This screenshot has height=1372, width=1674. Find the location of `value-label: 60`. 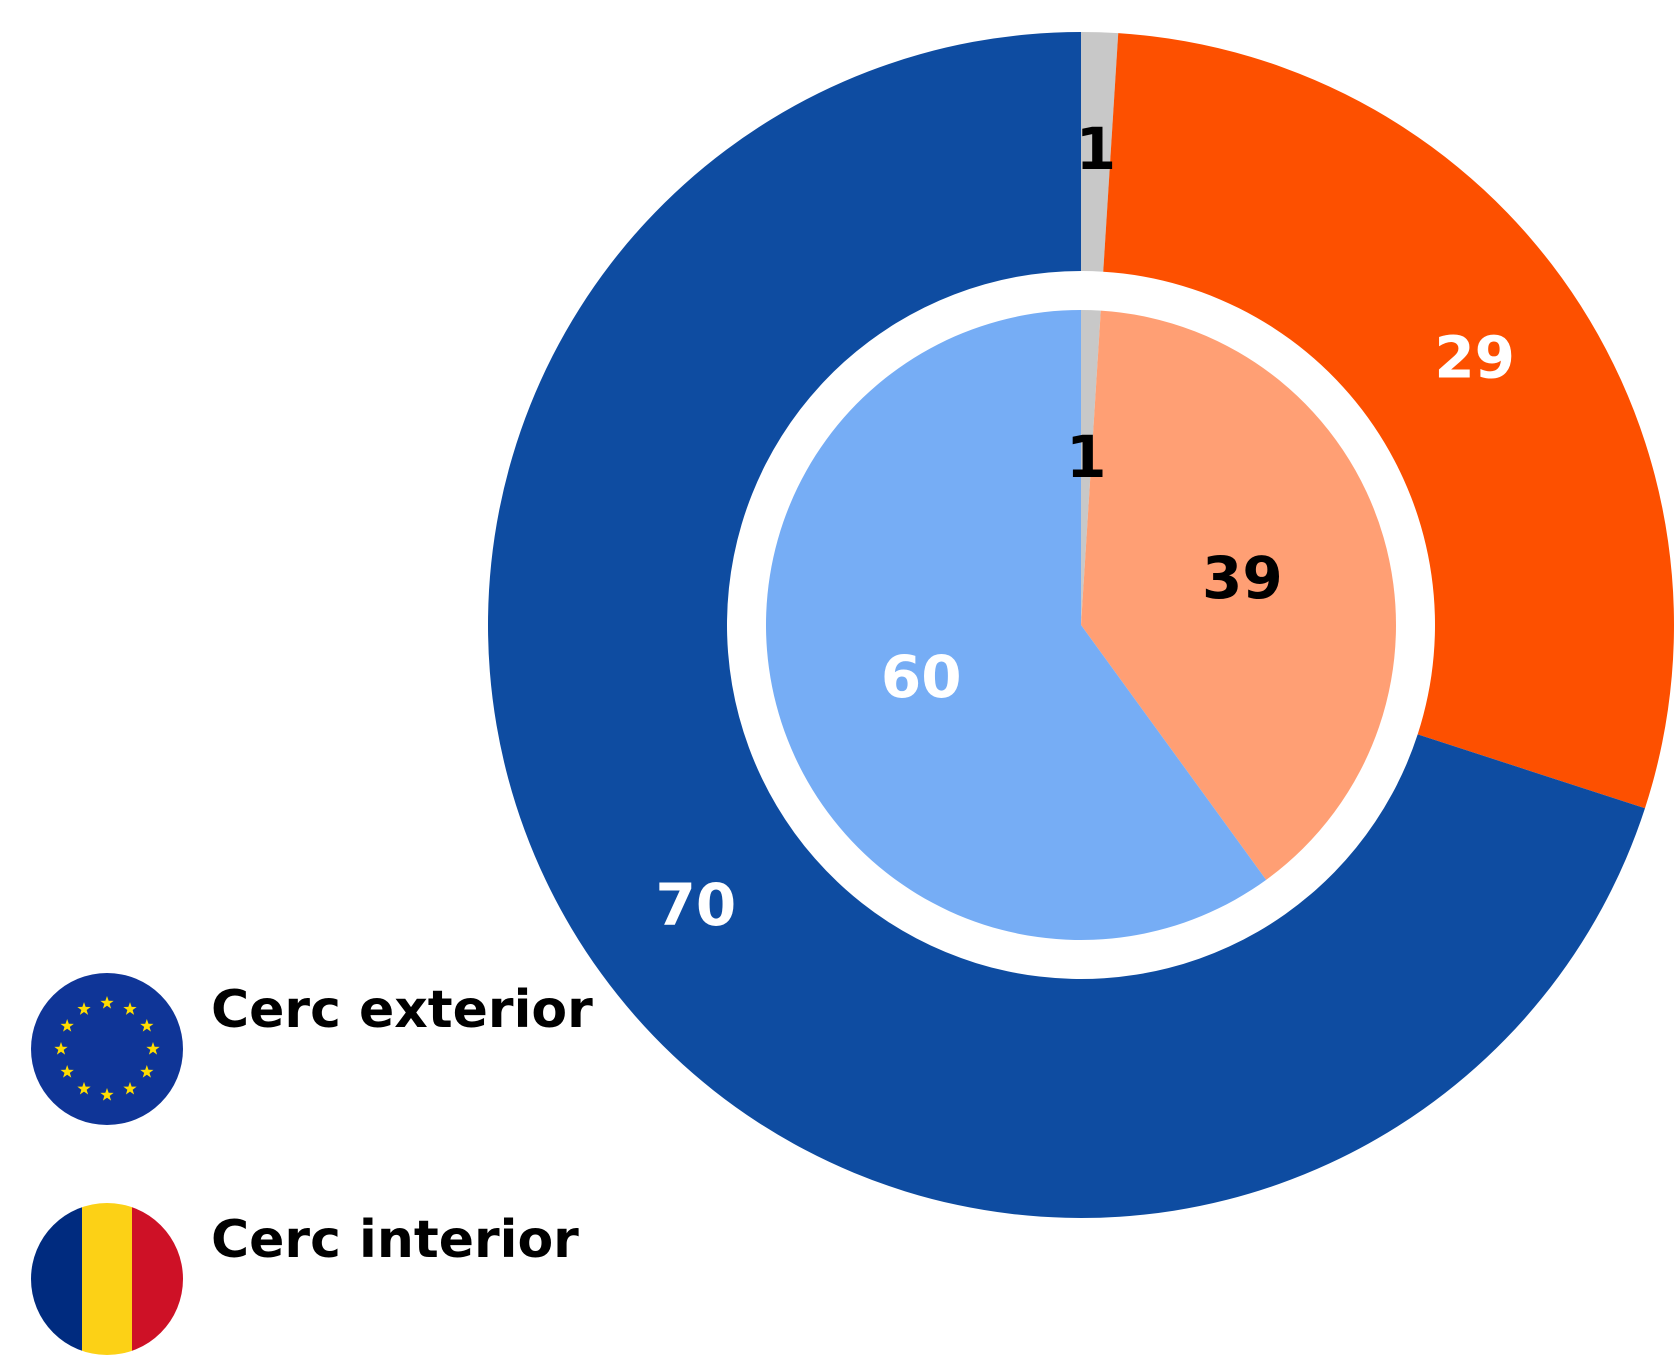

value-label: 60 is located at coordinates (921, 677).